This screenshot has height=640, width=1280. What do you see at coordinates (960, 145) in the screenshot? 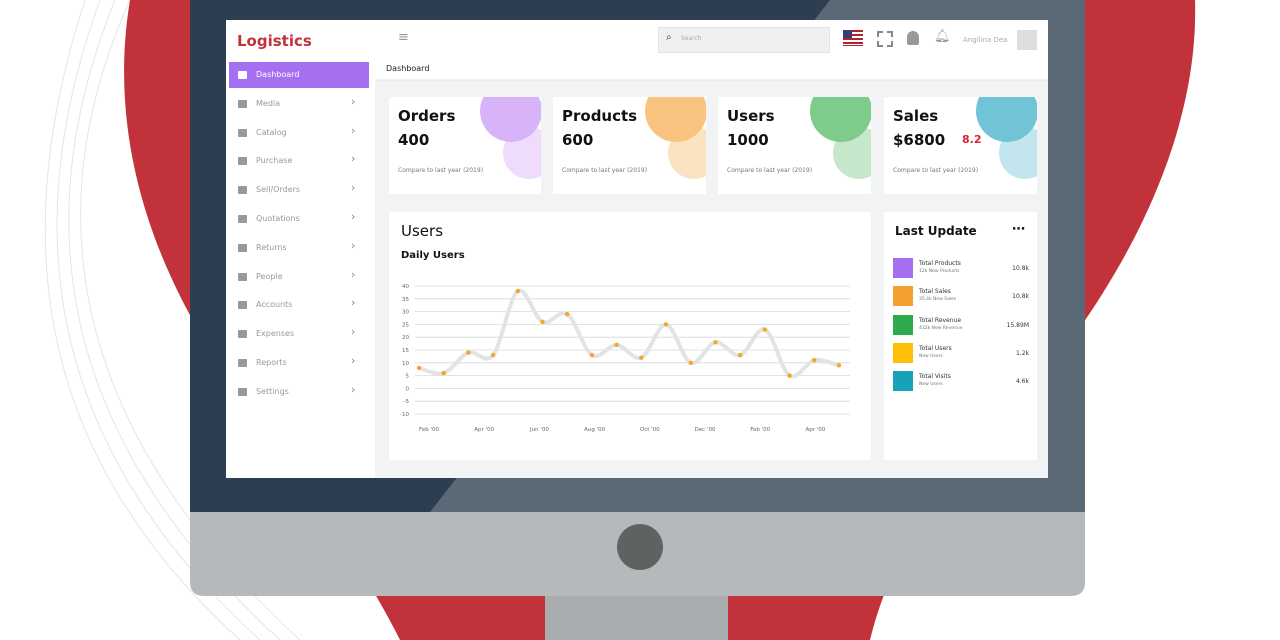
I see `stat-card: Sales $6800 8.2 Compare to last year (2019)` at bounding box center [960, 145].